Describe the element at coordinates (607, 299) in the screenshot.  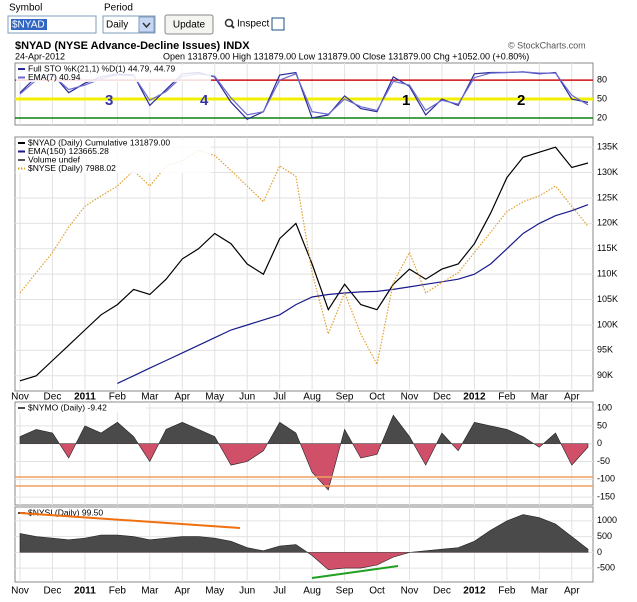
I see `y-tick-label: 105K` at that location.